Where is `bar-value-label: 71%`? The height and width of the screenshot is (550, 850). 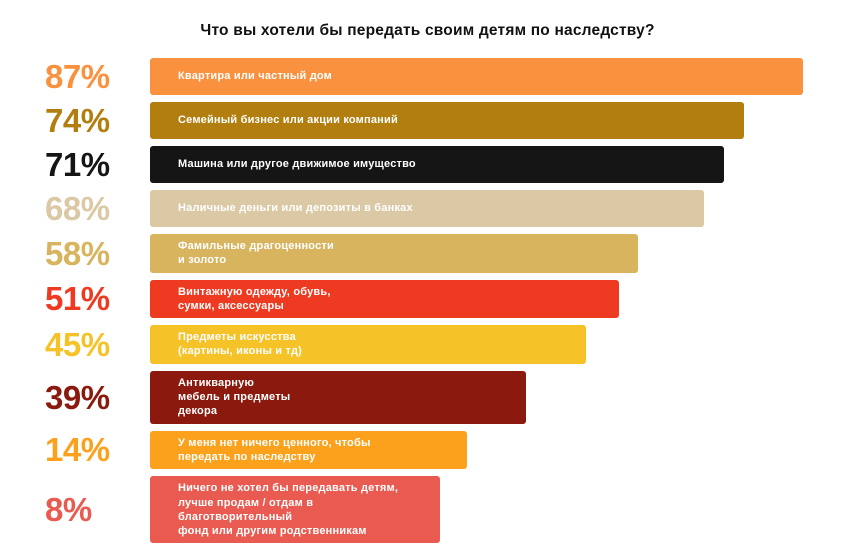
bar-value-label: 71% is located at coordinates (77, 164).